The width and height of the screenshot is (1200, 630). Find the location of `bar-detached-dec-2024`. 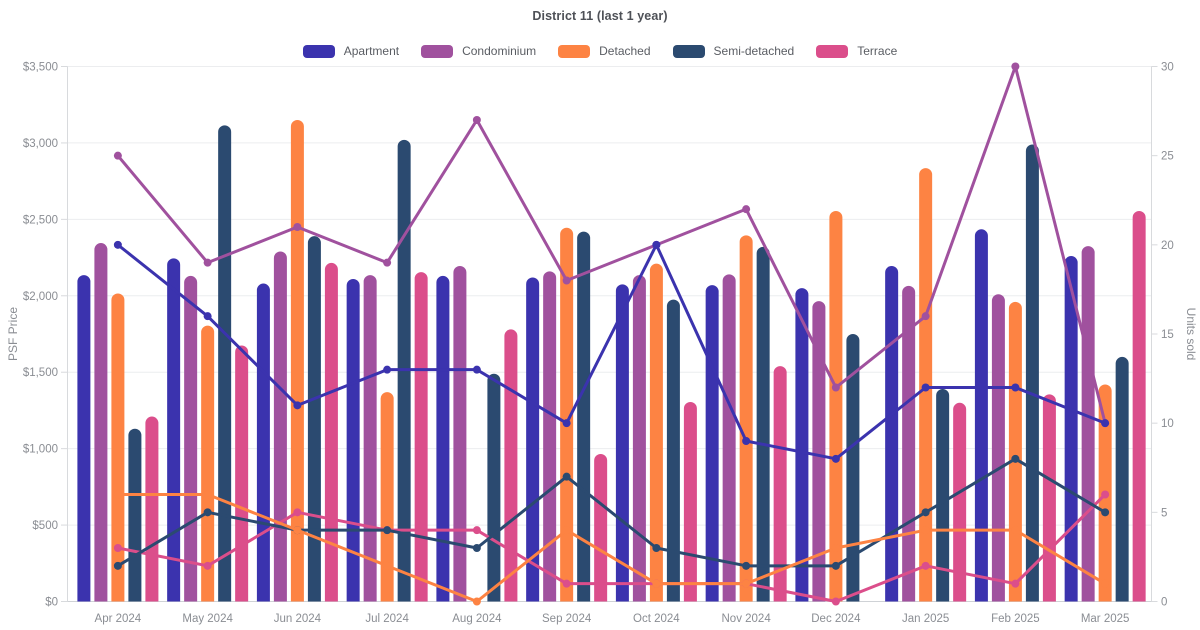

bar-detached-dec-2024 is located at coordinates (836, 406).